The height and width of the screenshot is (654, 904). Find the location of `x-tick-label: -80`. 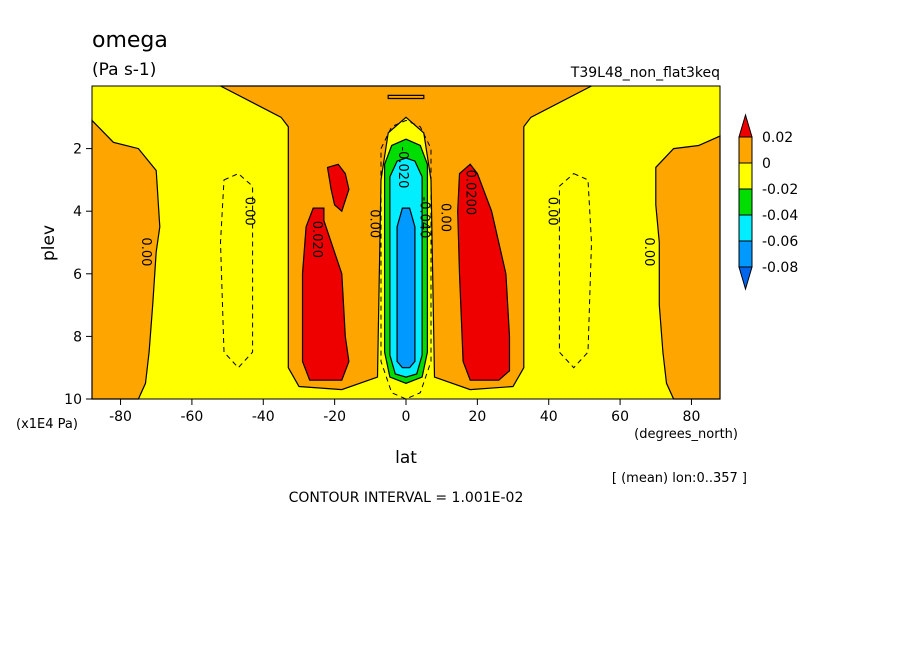

x-tick-label: -80 is located at coordinates (120, 417).